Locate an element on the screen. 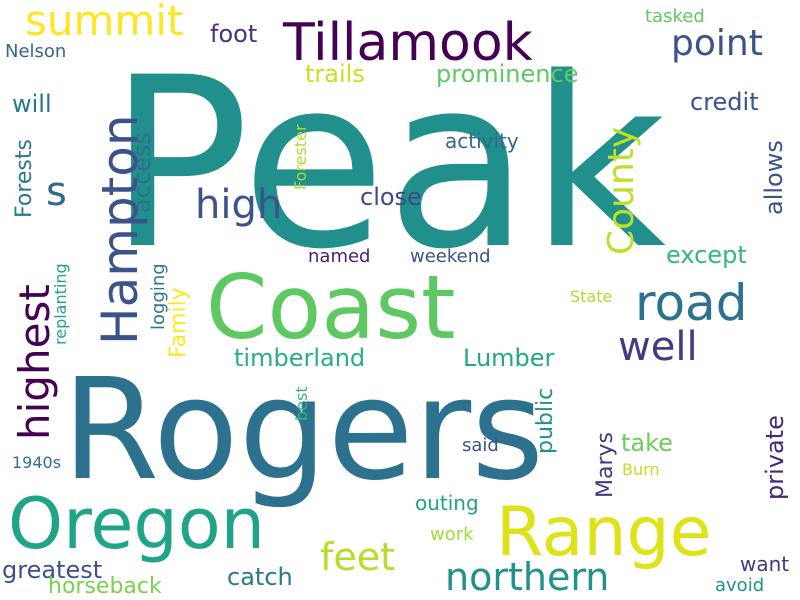 The image size is (800, 600). word-will: will is located at coordinates (32, 104).